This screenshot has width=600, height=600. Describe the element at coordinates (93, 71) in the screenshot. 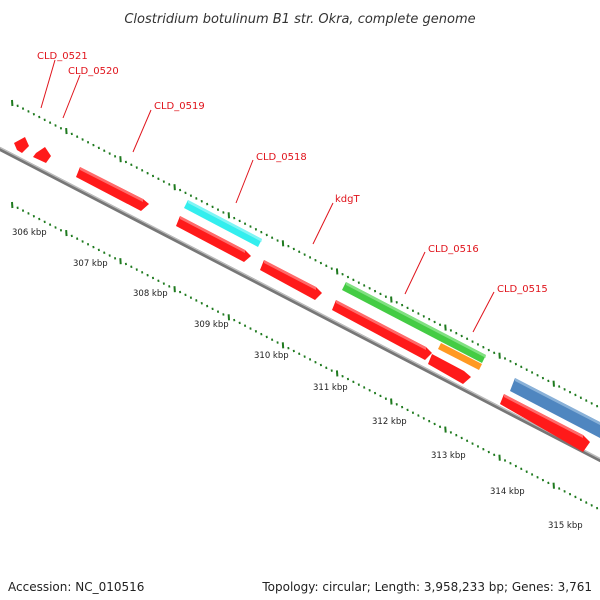

I see `gene-label-cld-0520: CLD_0520` at that location.